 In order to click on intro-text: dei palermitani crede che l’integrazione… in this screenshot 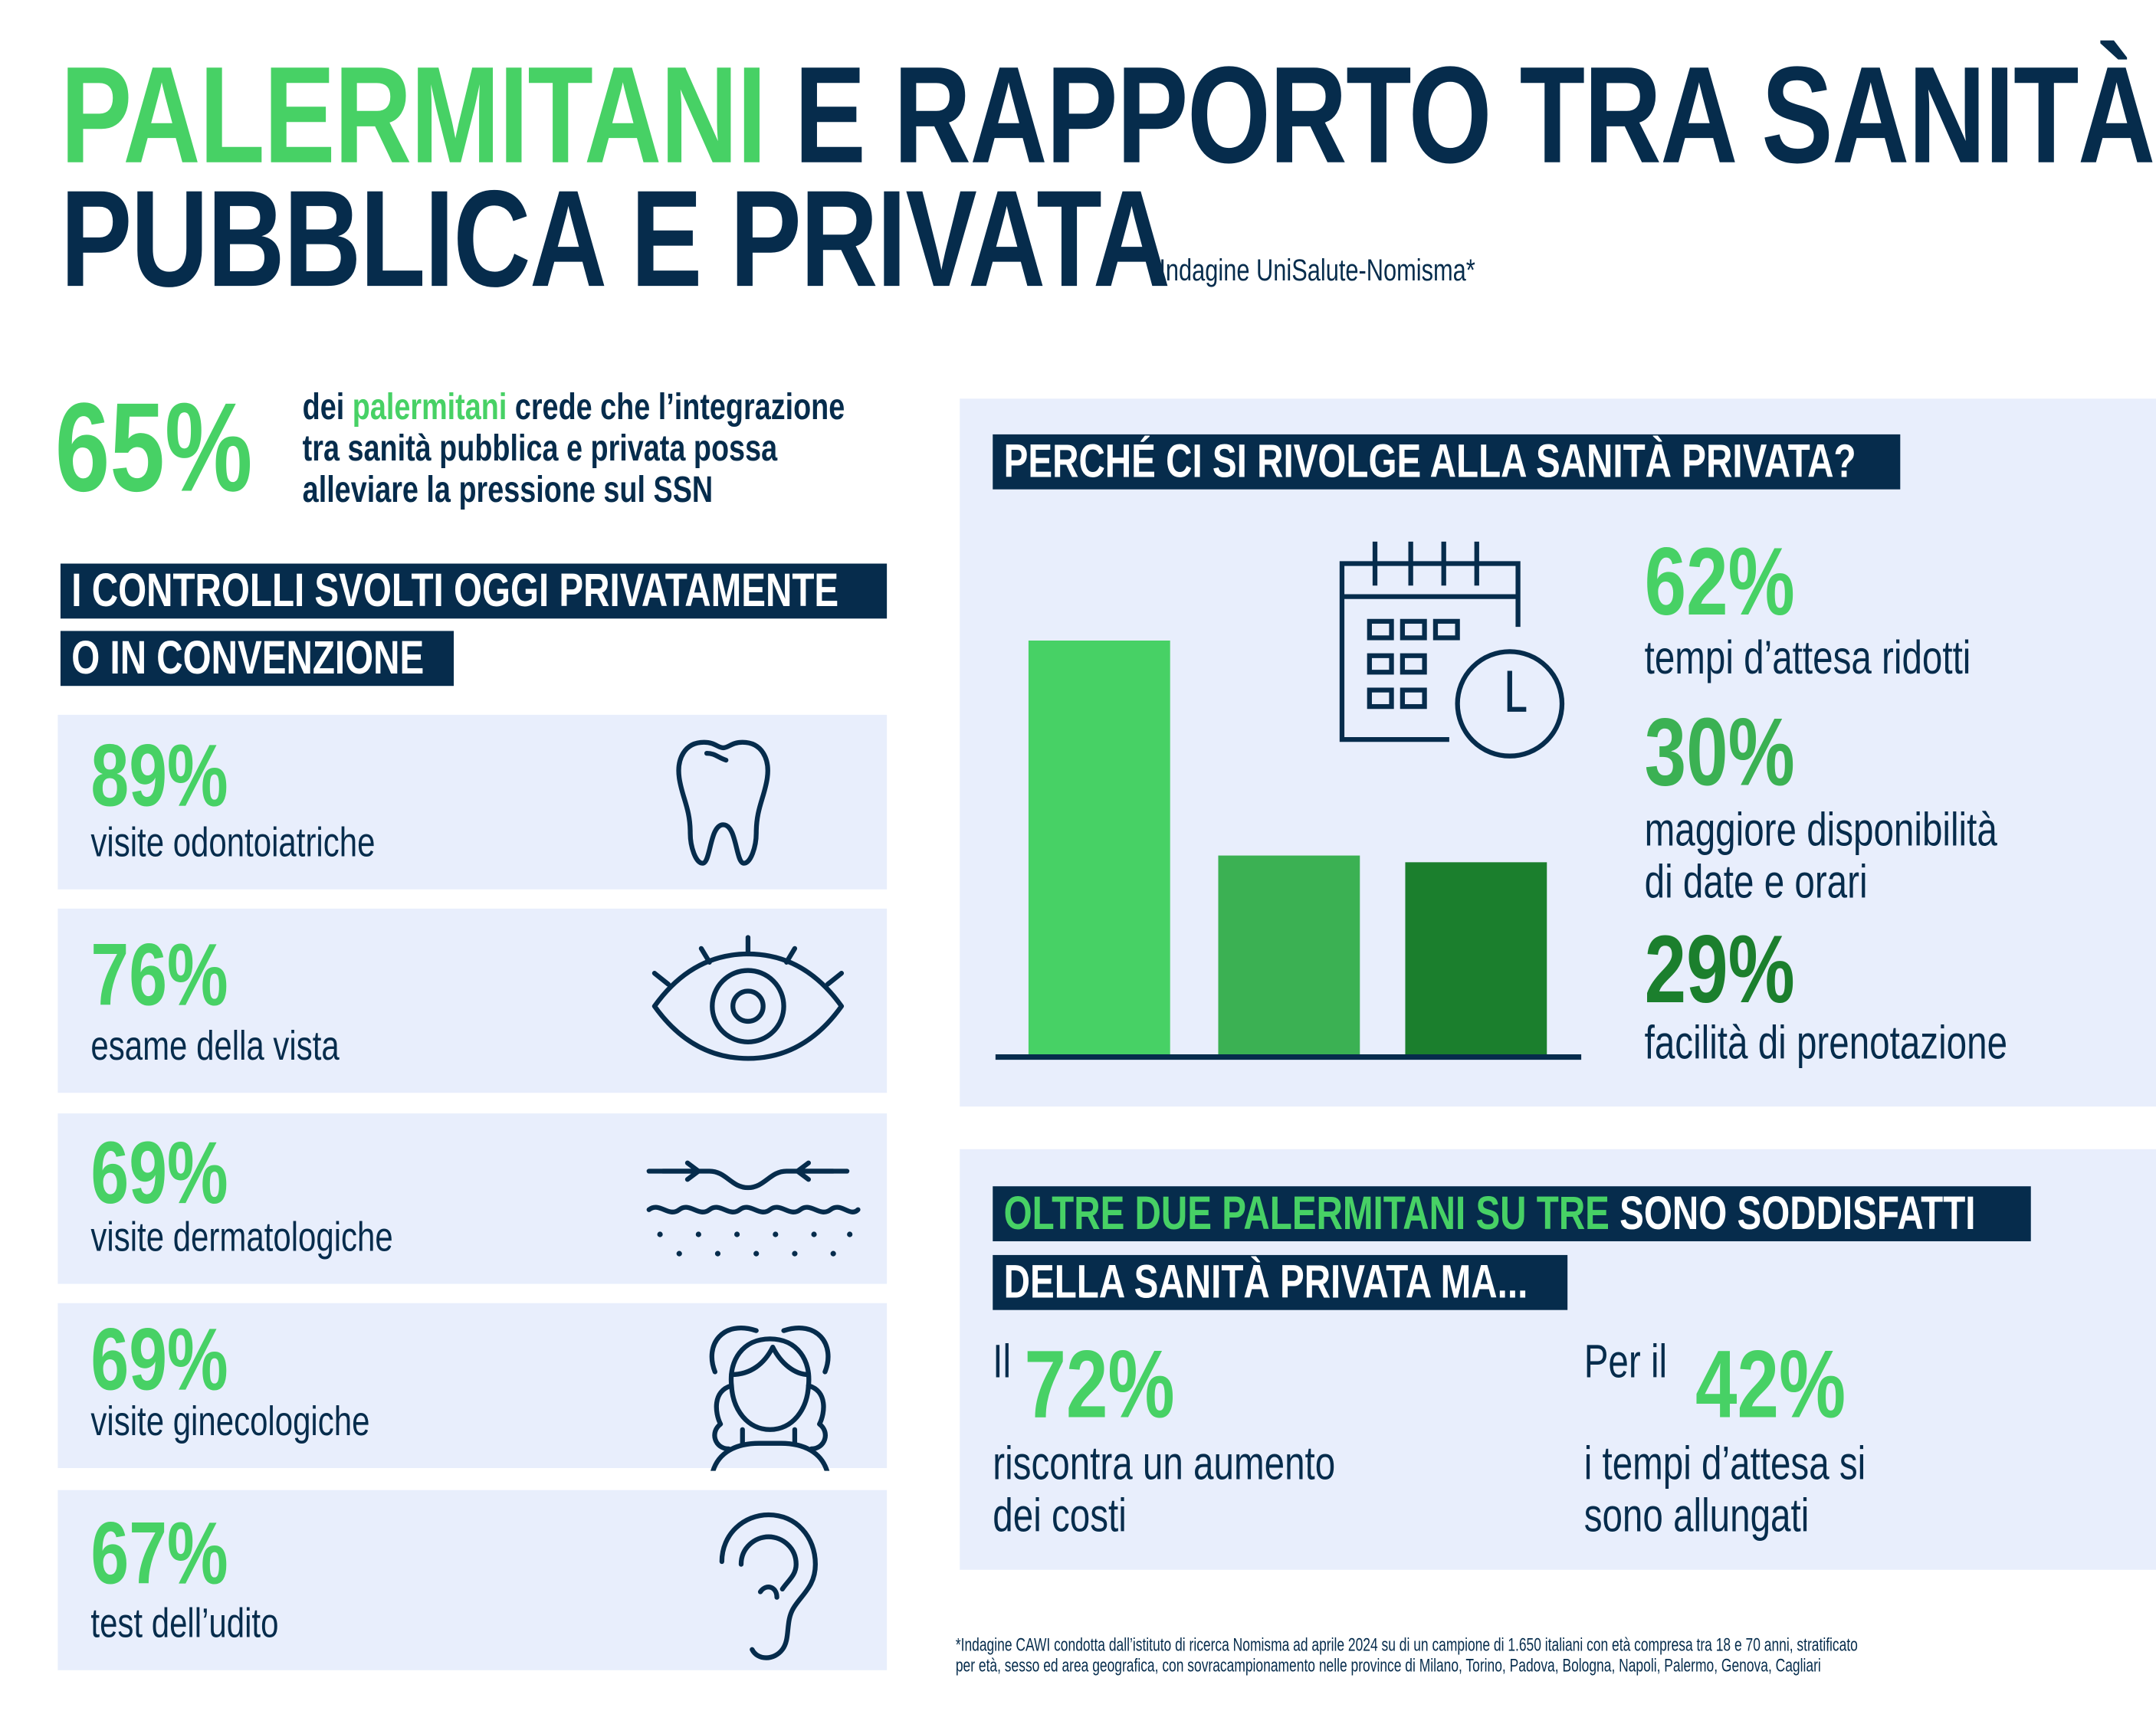, I will do `click(650, 448)`.